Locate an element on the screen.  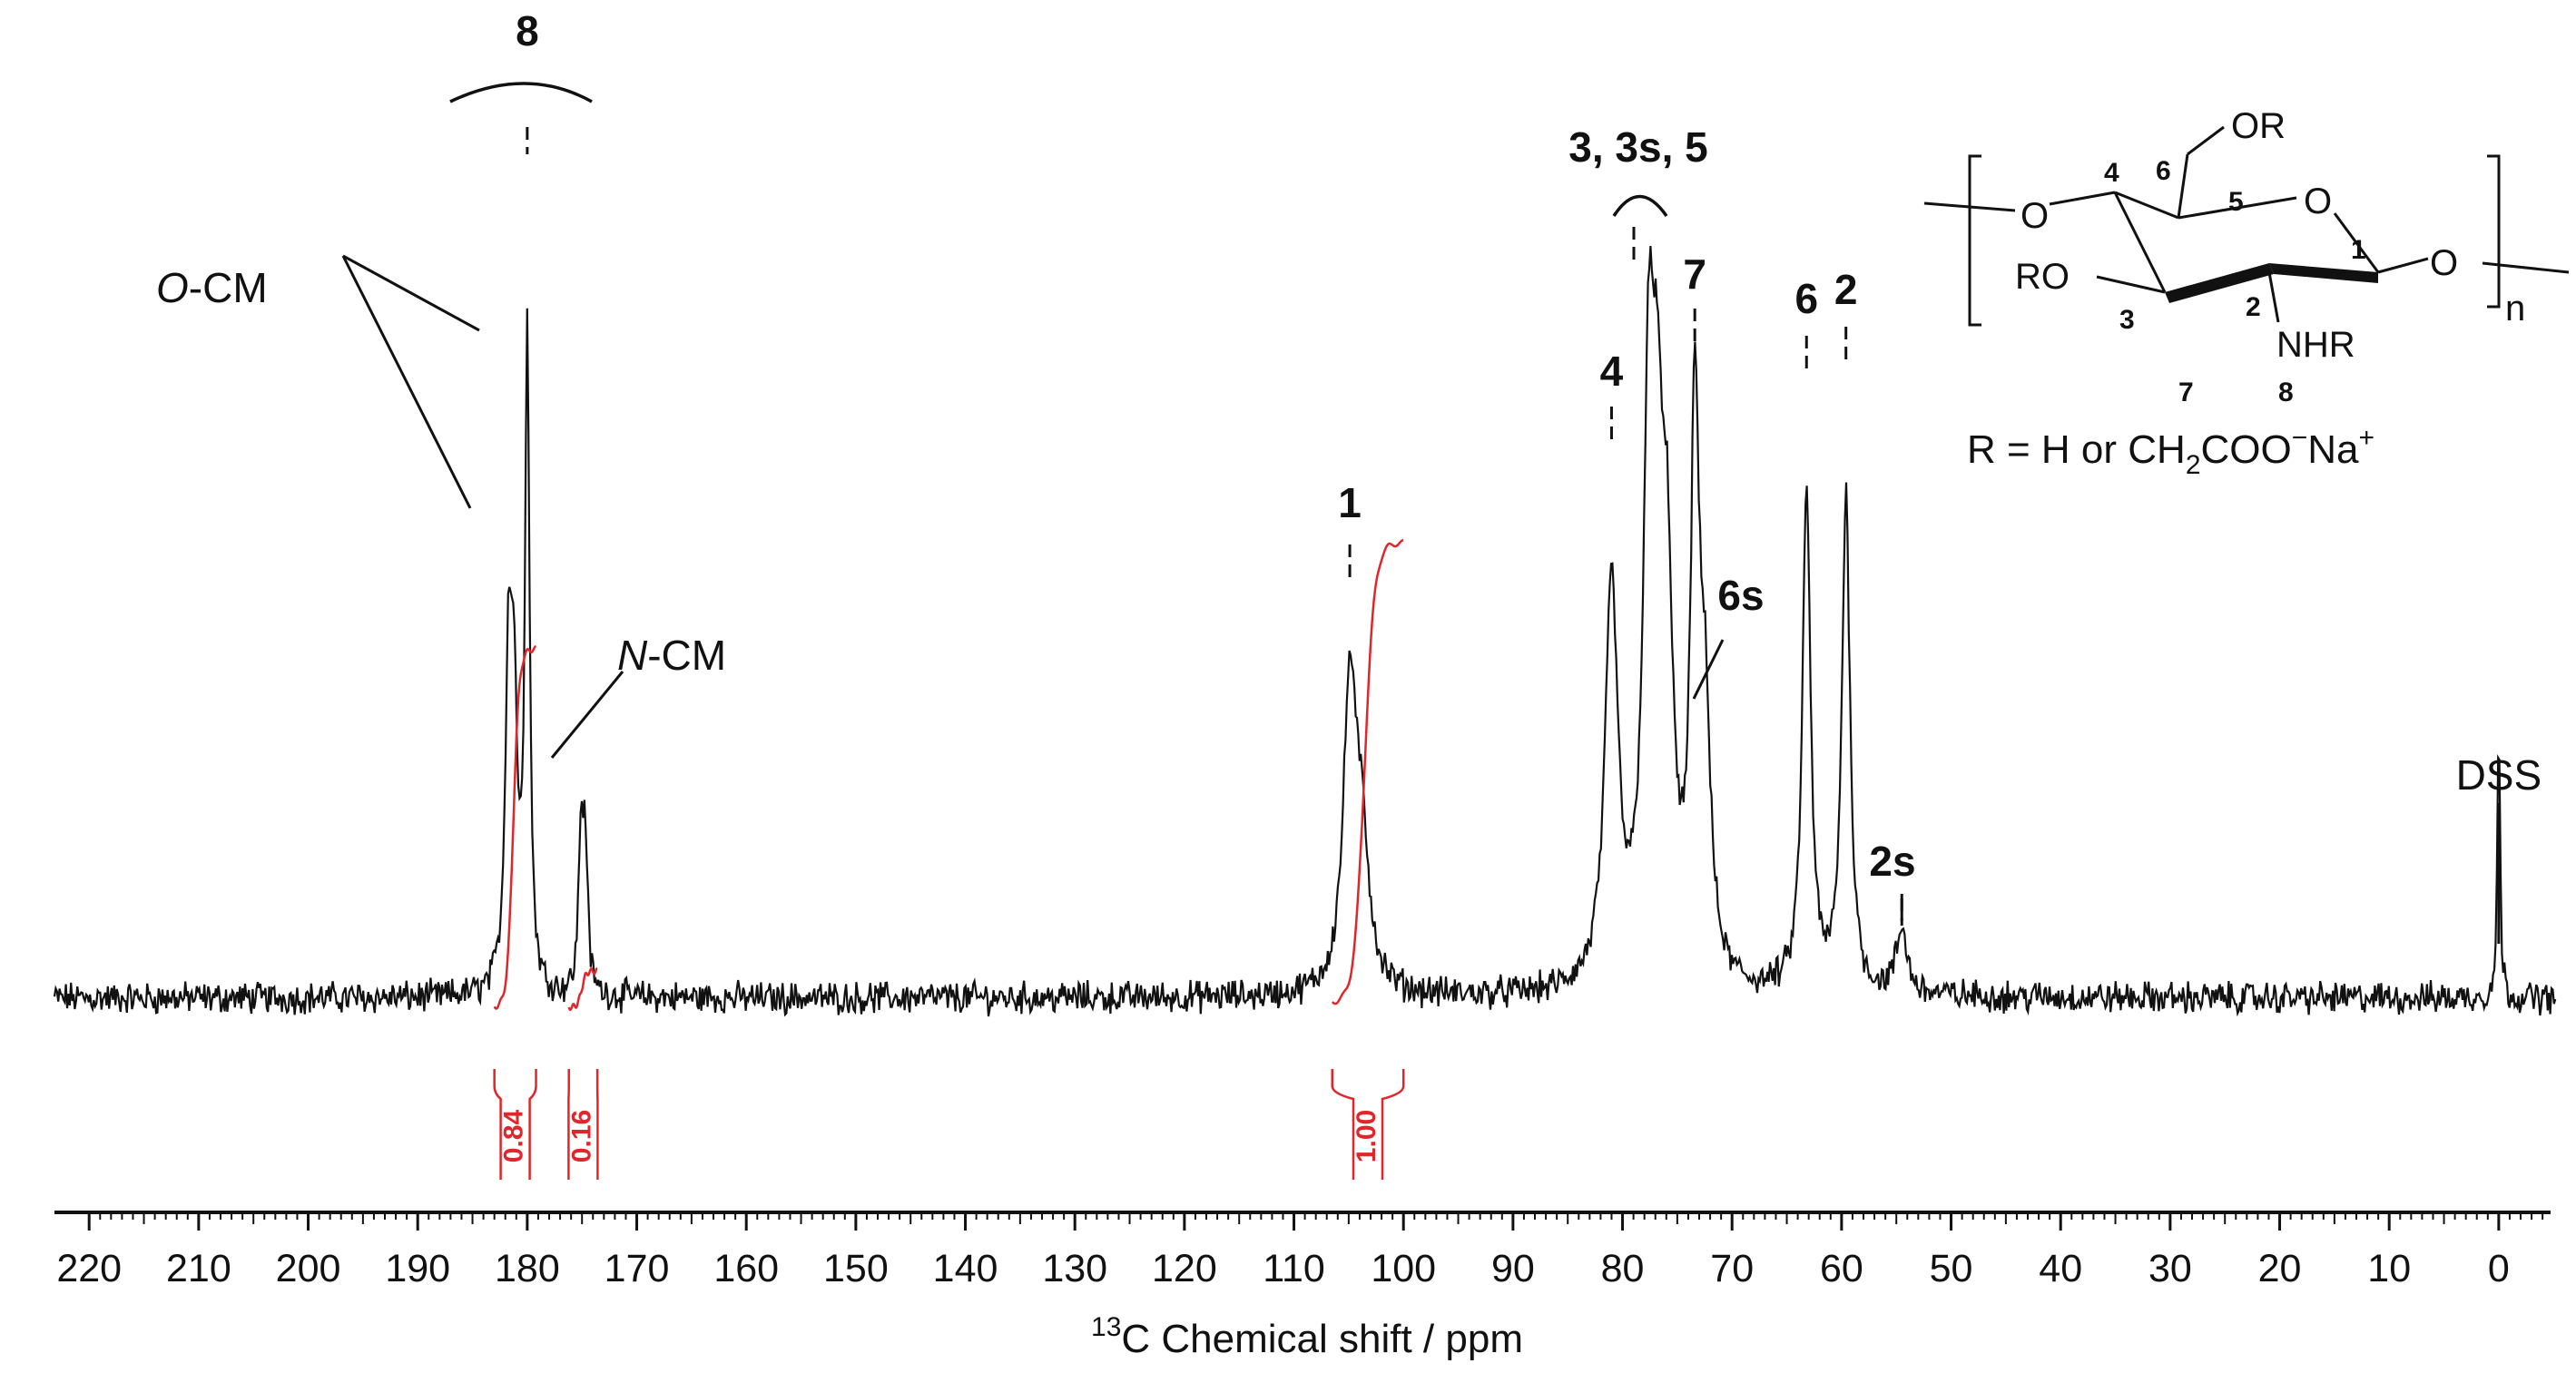
bond-left-outer is located at coordinates (1969, 206).